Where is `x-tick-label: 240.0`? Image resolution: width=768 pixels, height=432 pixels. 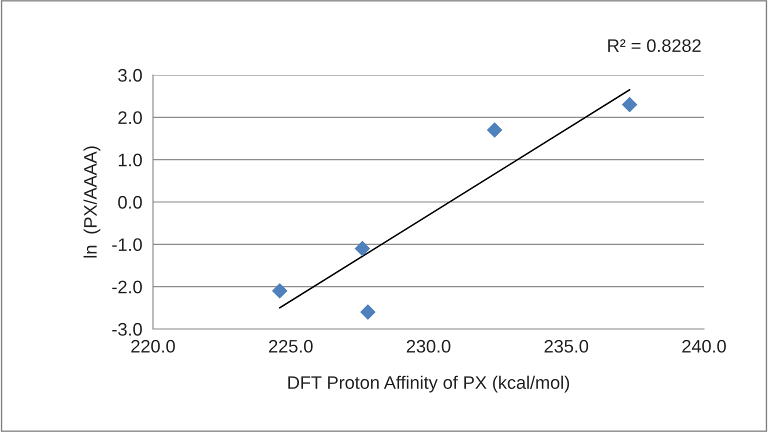 x-tick-label: 240.0 is located at coordinates (704, 346).